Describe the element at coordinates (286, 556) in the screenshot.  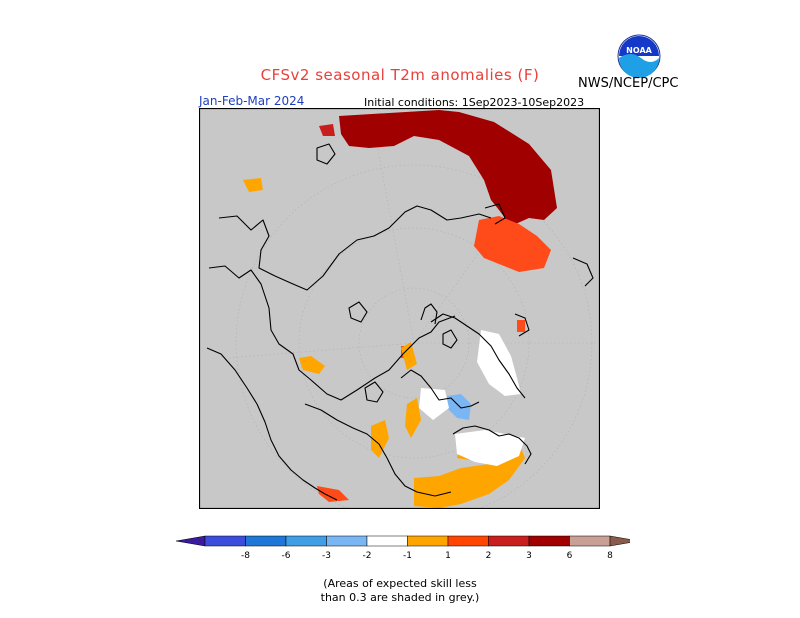
I see `legend-tick-label: -6` at that location.